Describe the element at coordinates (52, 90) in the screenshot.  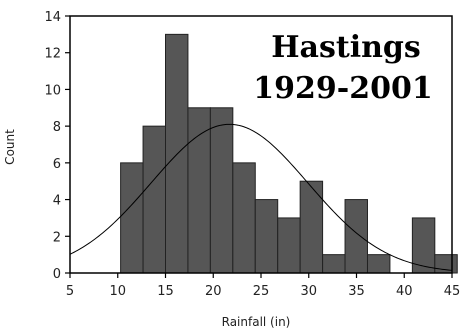
I see `y-tick-label: 10` at that location.